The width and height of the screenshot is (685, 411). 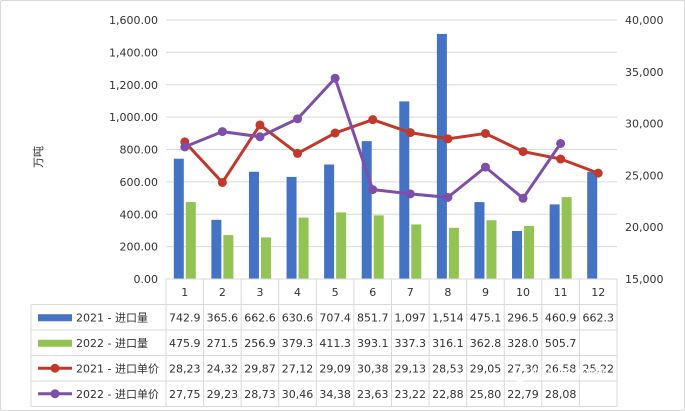 What do you see at coordinates (598, 317) in the screenshot?
I see `data-label: 662.3` at bounding box center [598, 317].